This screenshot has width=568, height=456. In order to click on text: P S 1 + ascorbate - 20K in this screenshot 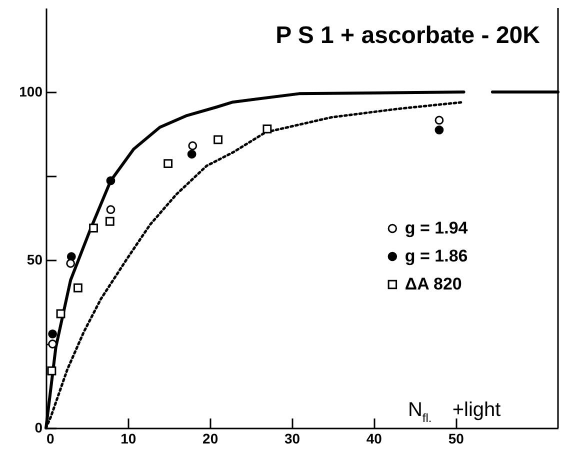, I will do `click(408, 35)`.